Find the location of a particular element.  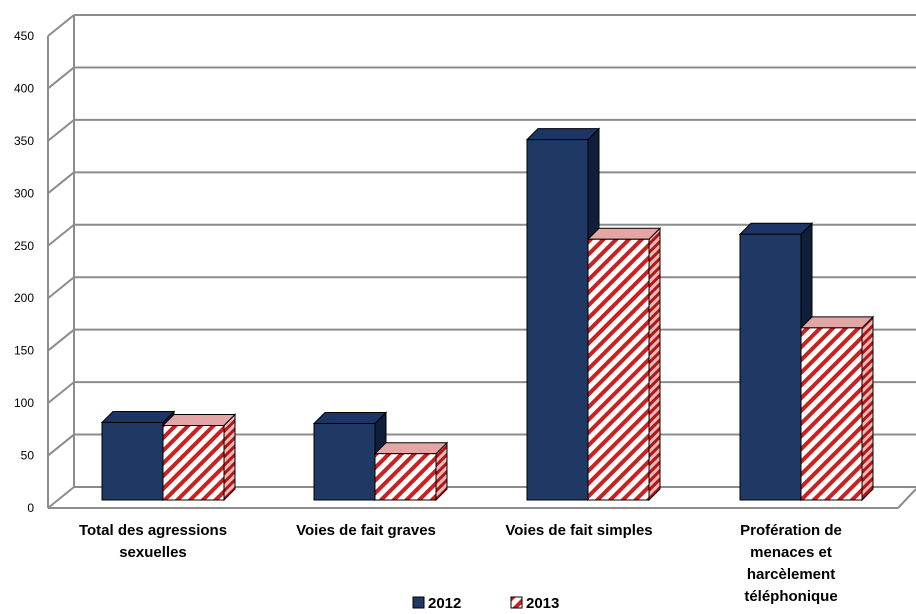

y-tick-label: 400 is located at coordinates (24, 88).